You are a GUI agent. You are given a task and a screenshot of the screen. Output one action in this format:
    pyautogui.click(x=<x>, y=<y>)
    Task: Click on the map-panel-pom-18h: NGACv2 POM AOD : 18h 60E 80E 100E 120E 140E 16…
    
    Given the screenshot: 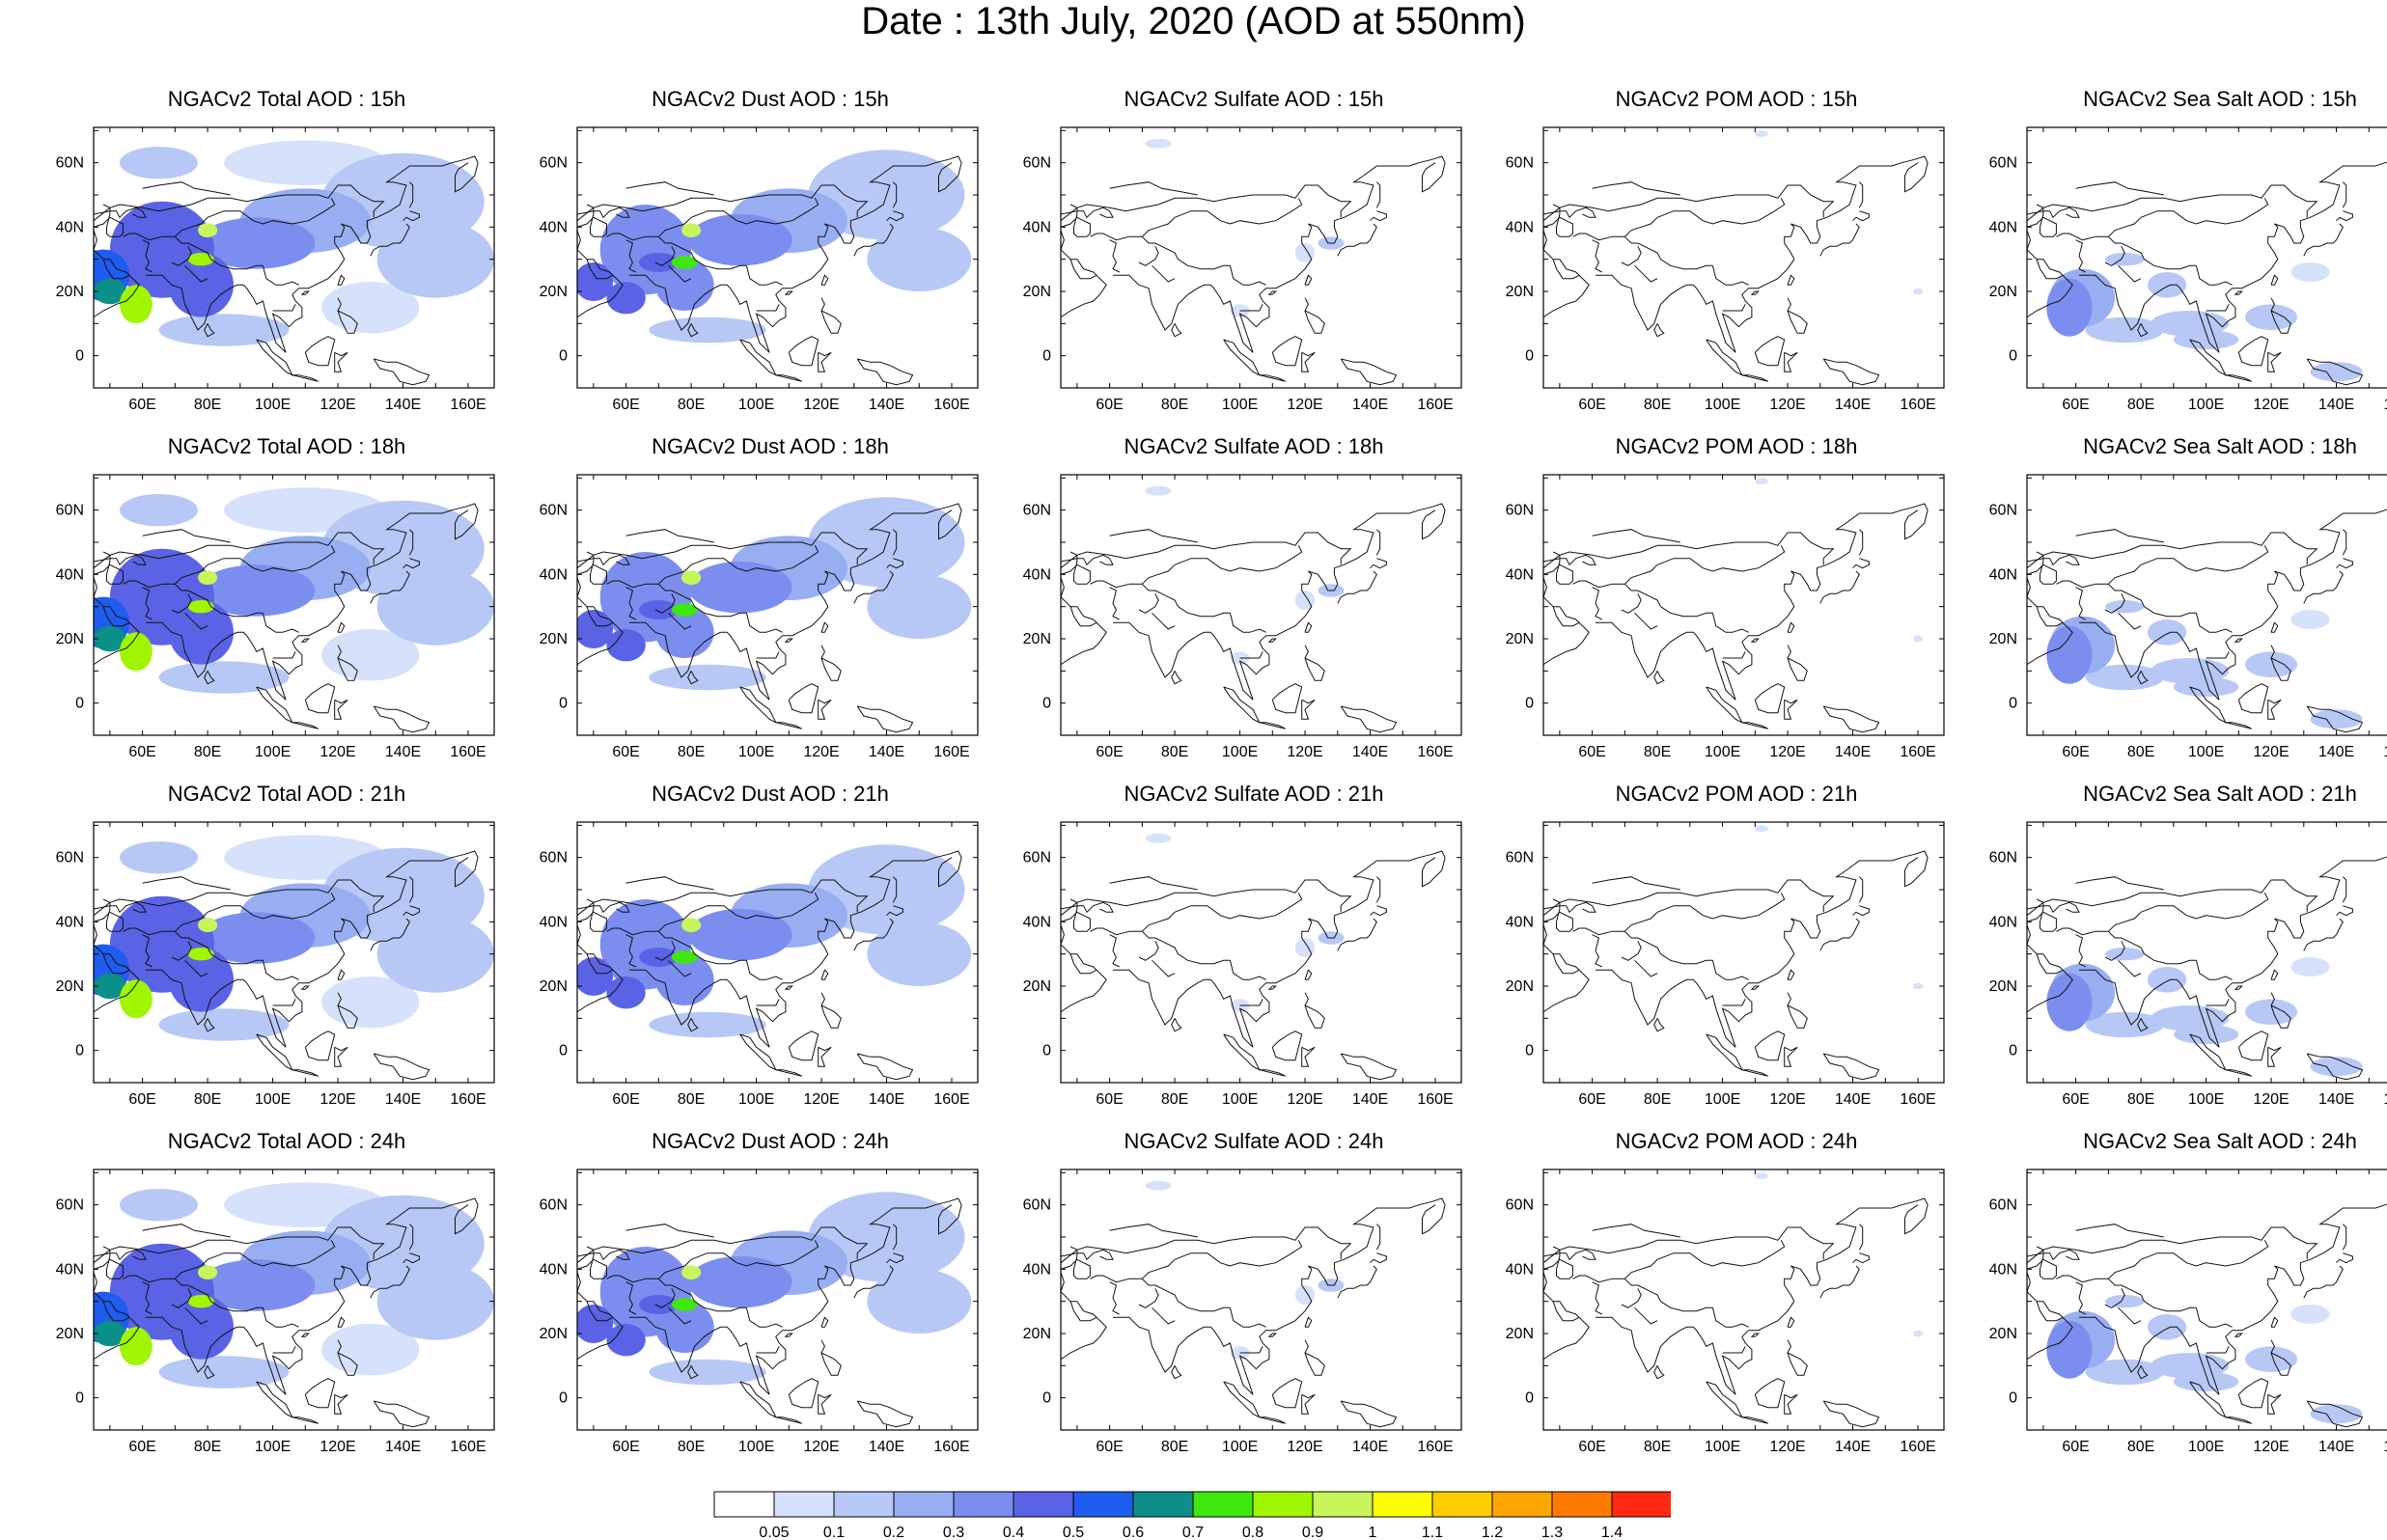 What is the action you would take?
    pyautogui.click(x=1736, y=600)
    